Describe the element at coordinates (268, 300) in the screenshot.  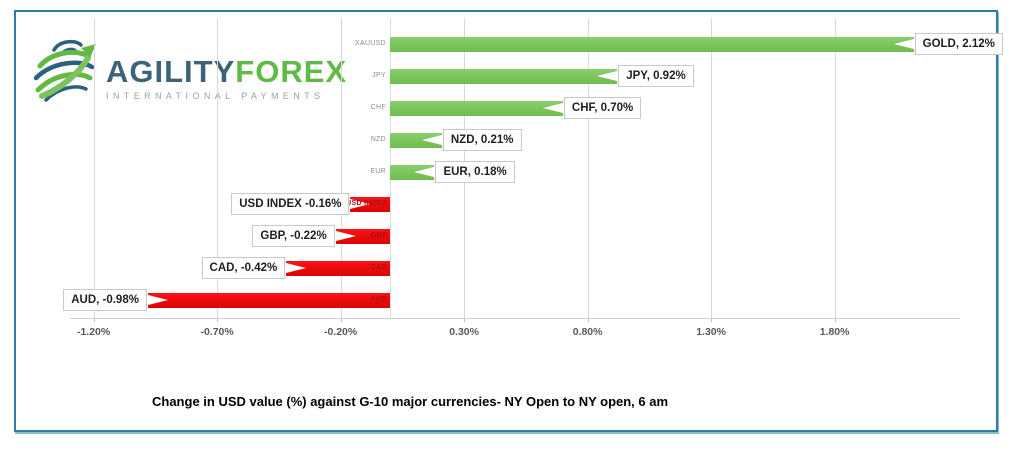
I see `bar-aud` at that location.